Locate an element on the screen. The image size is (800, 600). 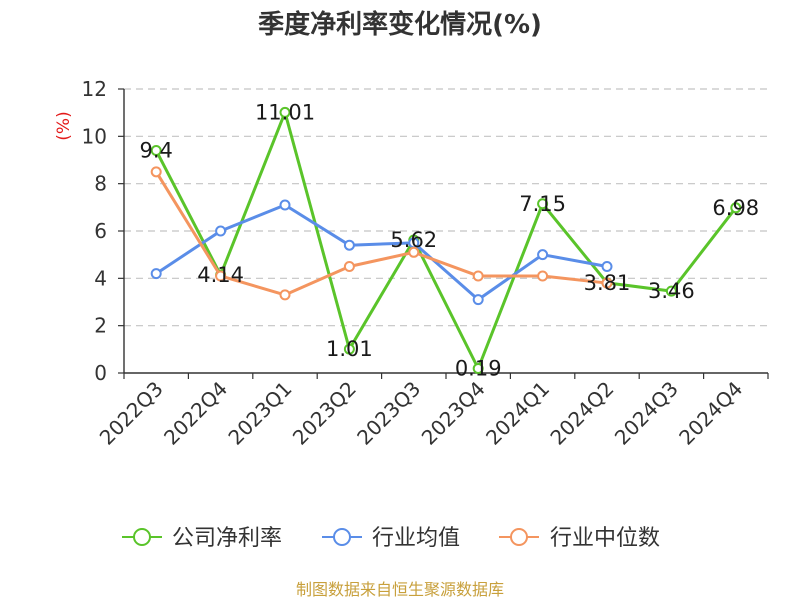
company-net-margin-data-label: 6.98 is located at coordinates (735, 208).